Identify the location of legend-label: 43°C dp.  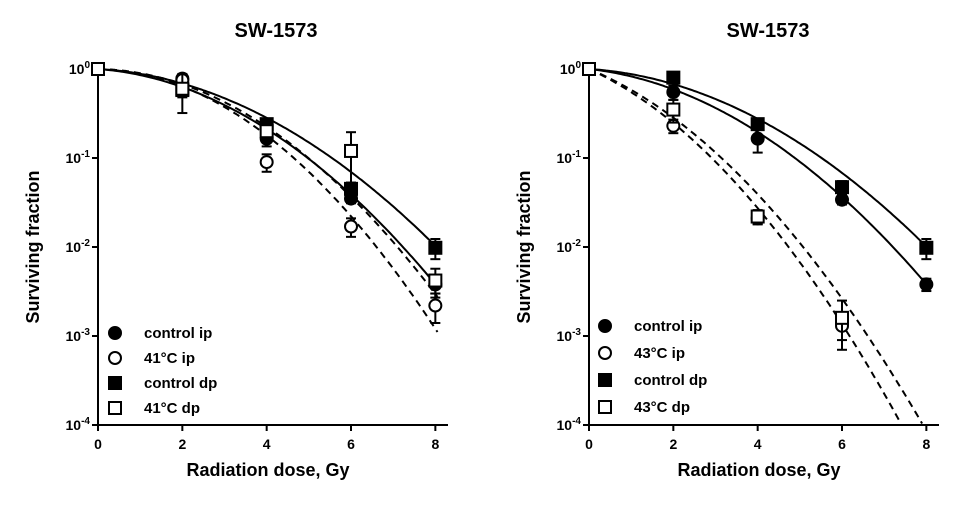
(662, 407).